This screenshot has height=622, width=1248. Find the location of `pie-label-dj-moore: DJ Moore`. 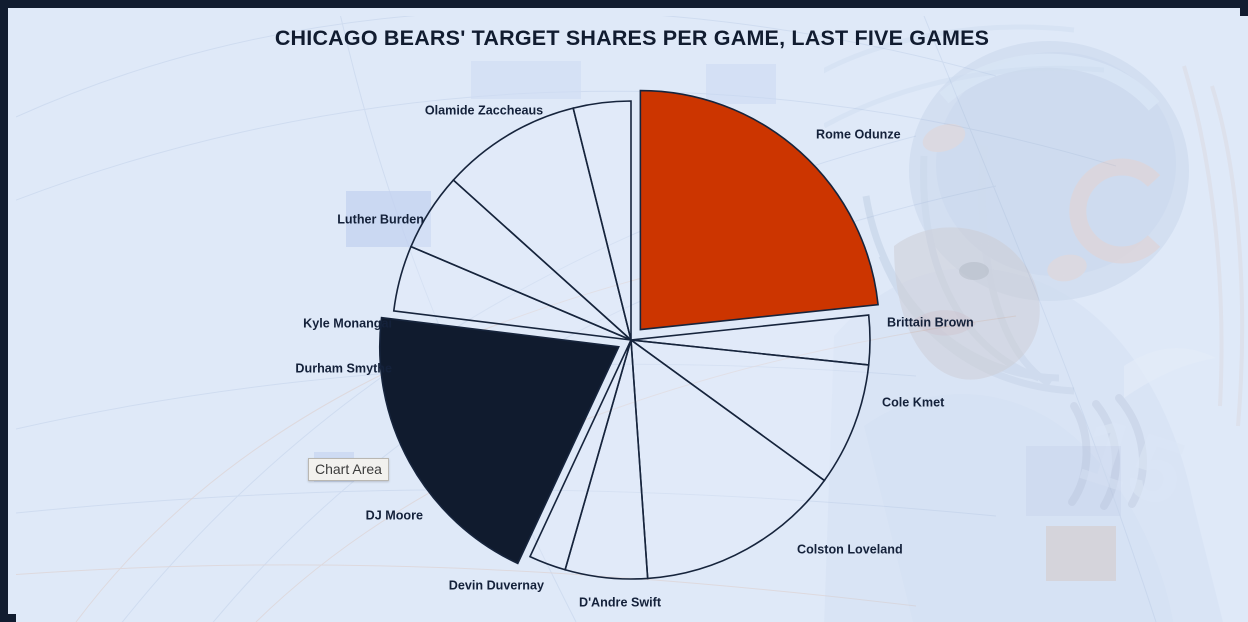

pie-label-dj-moore: DJ Moore is located at coordinates (394, 515).